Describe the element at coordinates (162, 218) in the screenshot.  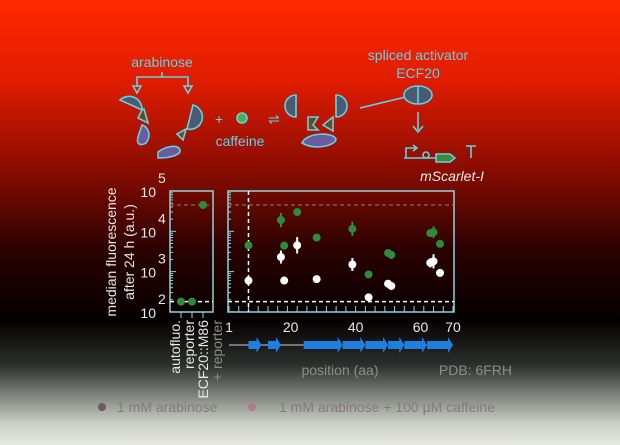
I see `y-tick-exponent: 4` at that location.